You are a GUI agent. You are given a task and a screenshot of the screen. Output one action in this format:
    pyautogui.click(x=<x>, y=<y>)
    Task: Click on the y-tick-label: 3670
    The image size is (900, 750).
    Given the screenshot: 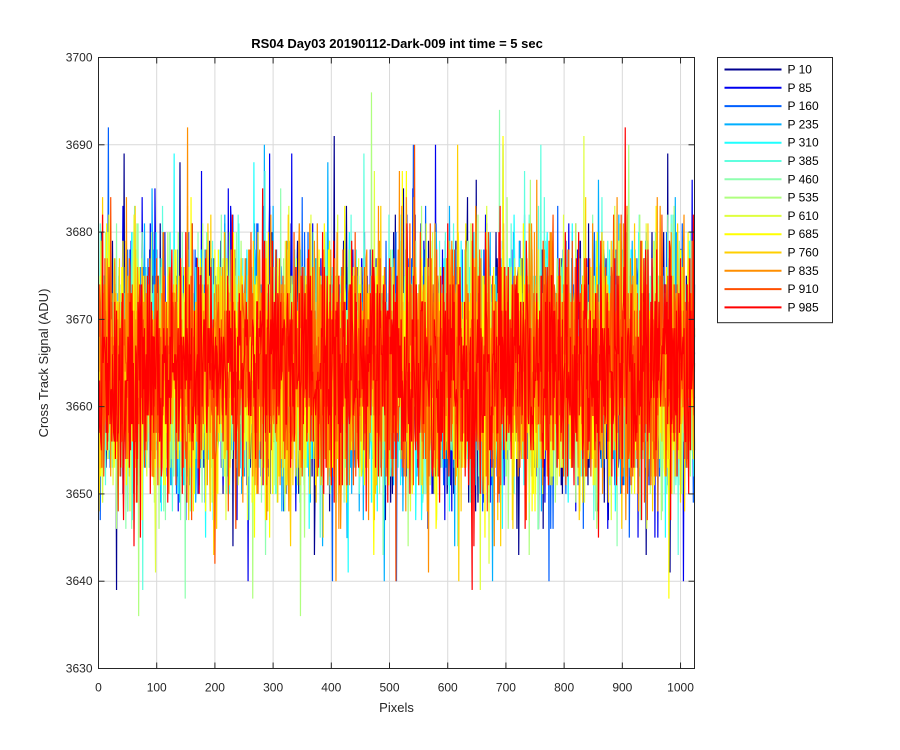 What is the action you would take?
    pyautogui.click(x=79, y=319)
    